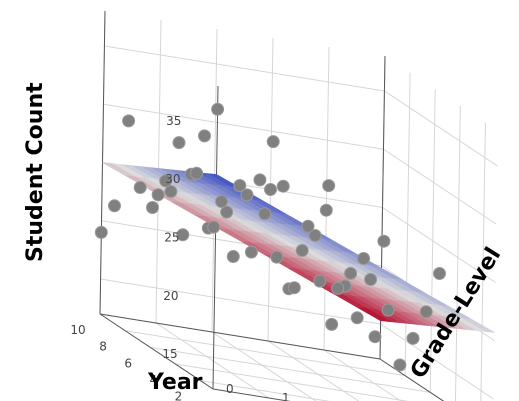 The height and width of the screenshot is (401, 519). Describe the element at coordinates (103, 347) in the screenshot. I see `x-tick-label: 8` at that location.